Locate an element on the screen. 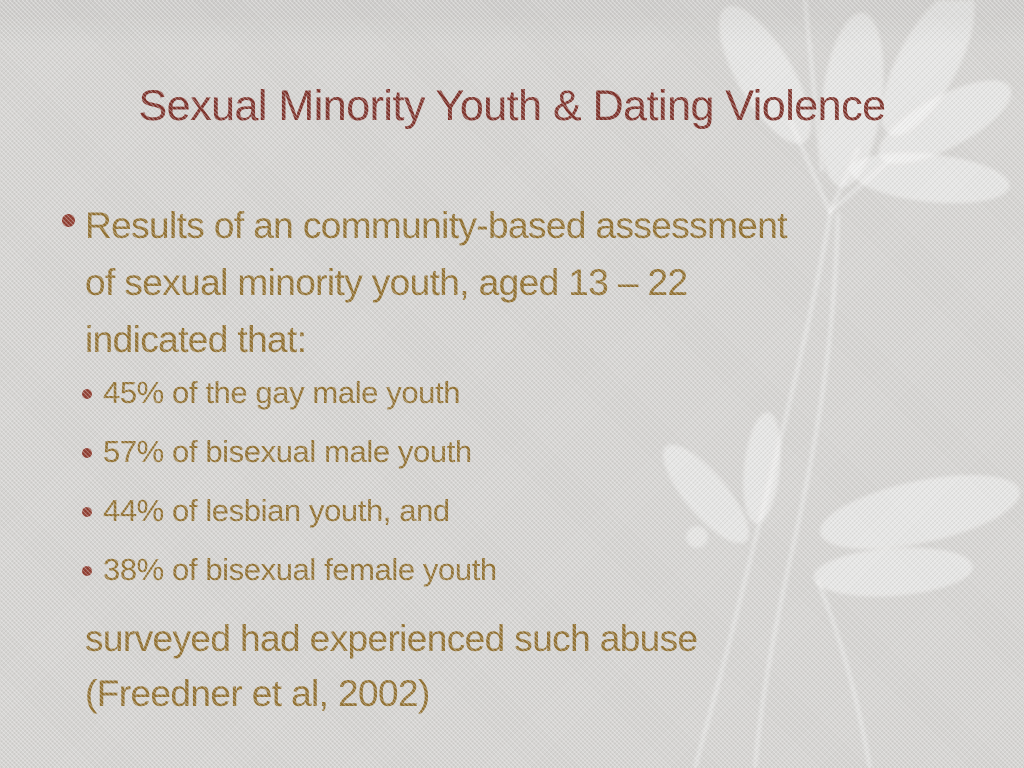 The height and width of the screenshot is (768, 1024). main-bullet-line: indicated that: is located at coordinates (196, 339).